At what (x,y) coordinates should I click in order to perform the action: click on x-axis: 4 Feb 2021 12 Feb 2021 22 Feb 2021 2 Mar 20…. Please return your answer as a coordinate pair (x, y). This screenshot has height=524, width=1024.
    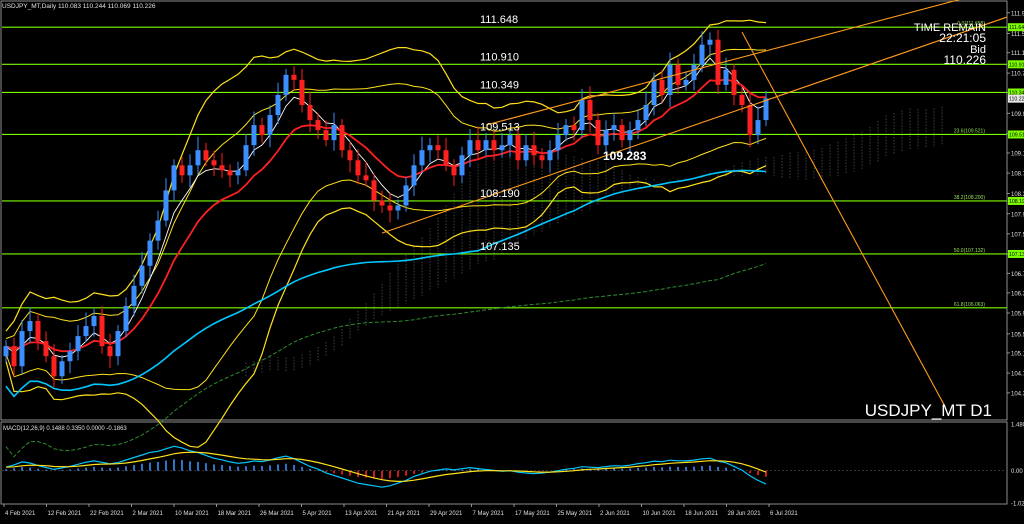
    Looking at the image, I should click on (400, 510).